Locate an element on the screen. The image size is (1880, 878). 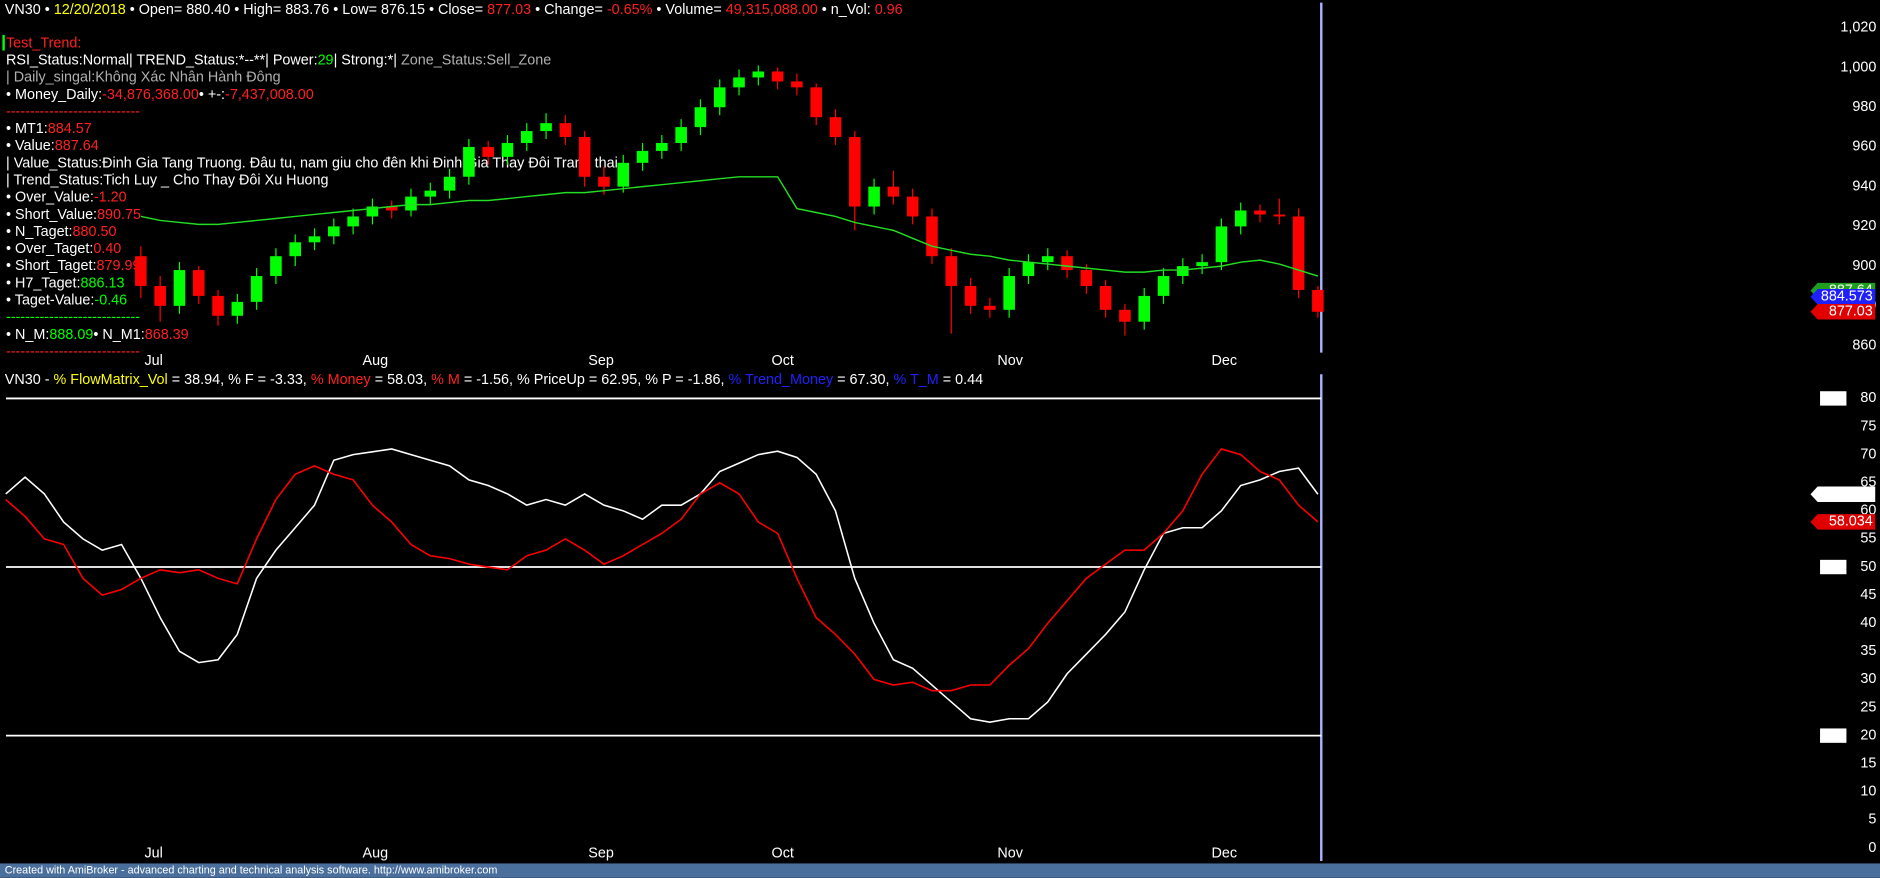
y-tick-label: 0 is located at coordinates (1872, 848).